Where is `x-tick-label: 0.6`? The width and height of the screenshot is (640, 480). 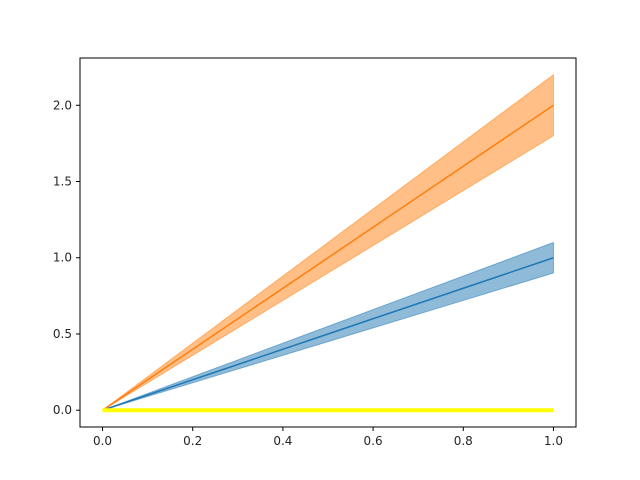 x-tick-label: 0.6 is located at coordinates (373, 441).